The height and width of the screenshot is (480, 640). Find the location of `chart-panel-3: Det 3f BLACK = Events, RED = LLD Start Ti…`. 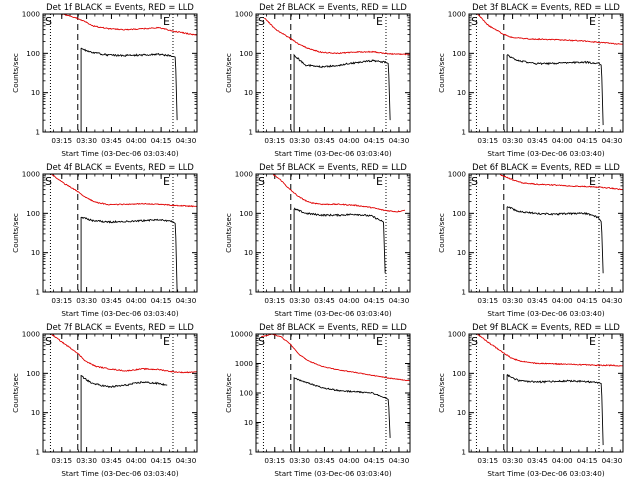

chart-panel-3: Det 3f BLACK = Events, RED = LLD Start Ti… is located at coordinates (530, 80).